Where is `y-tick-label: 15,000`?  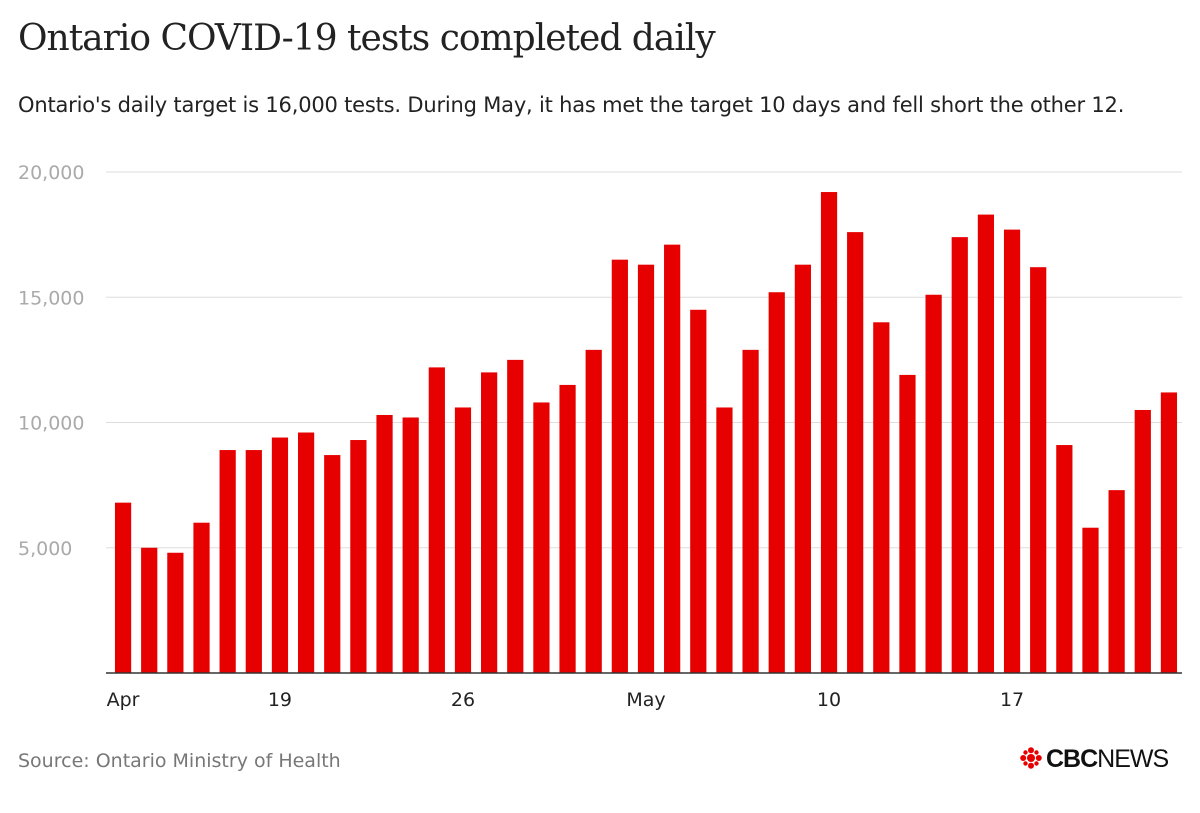
y-tick-label: 15,000 is located at coordinates (51, 298).